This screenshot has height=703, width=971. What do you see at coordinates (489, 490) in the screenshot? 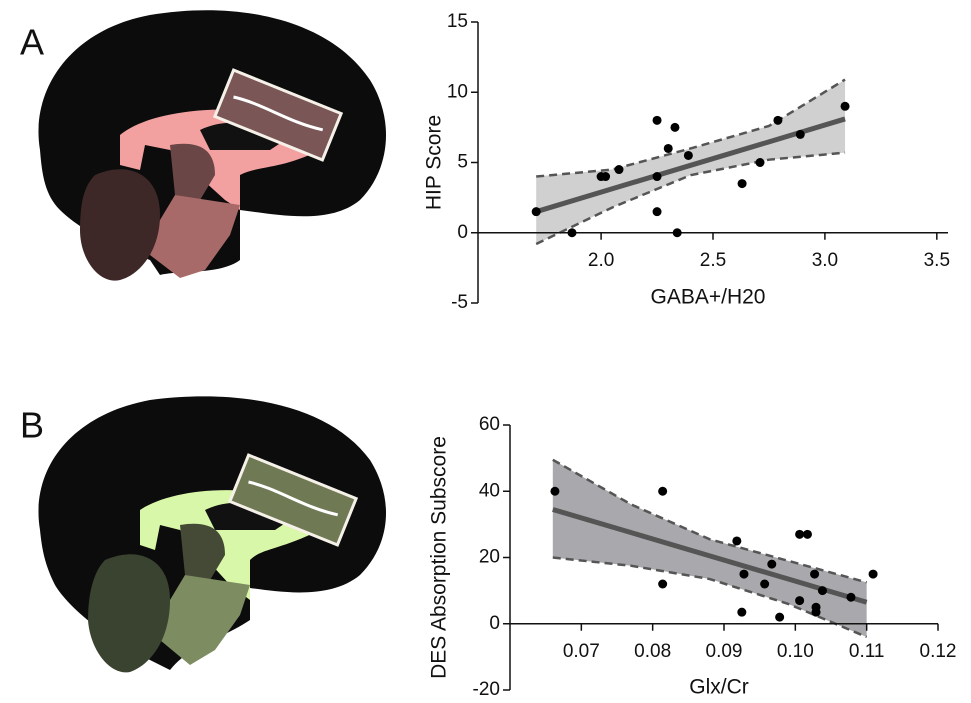
I see `y-tick-label: 40` at bounding box center [489, 490].